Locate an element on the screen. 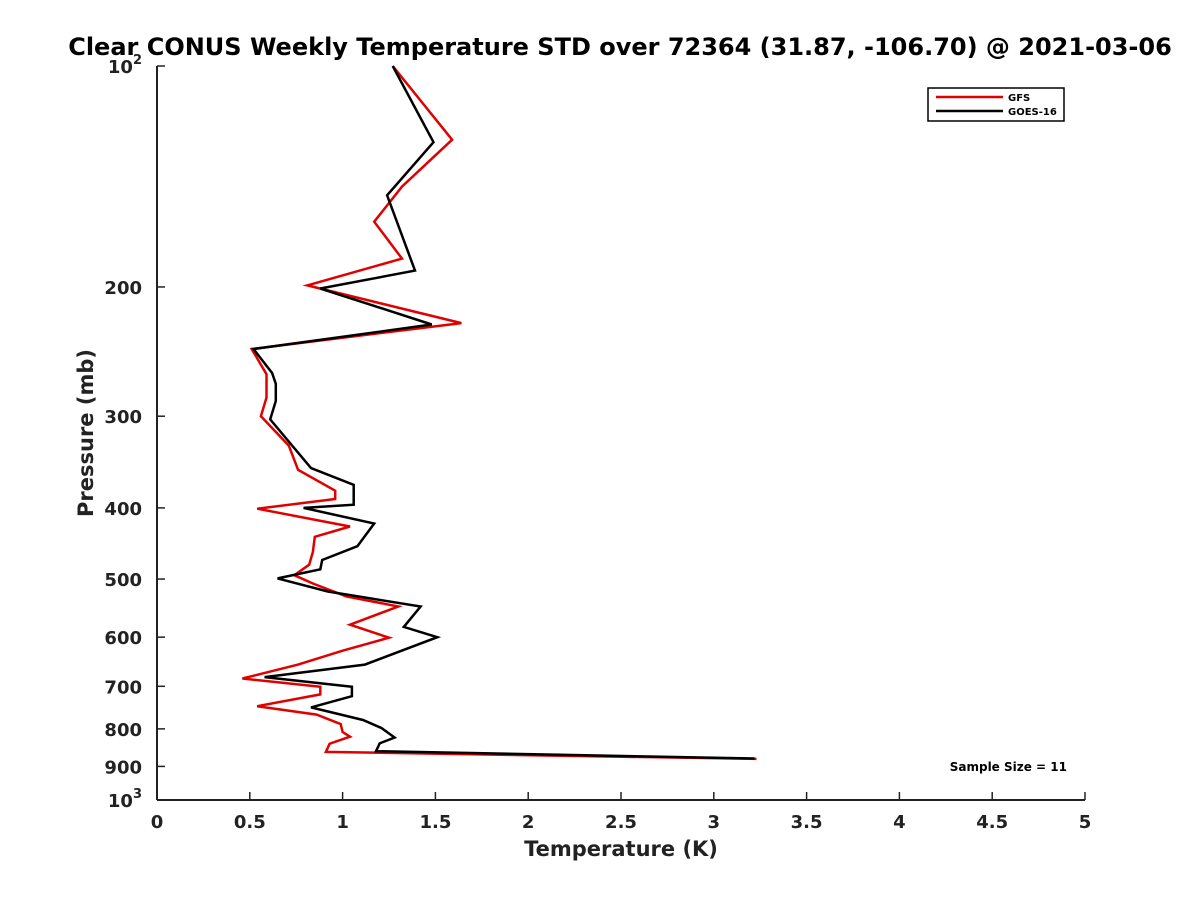  x-tick-label: 4.5 is located at coordinates (992, 822).